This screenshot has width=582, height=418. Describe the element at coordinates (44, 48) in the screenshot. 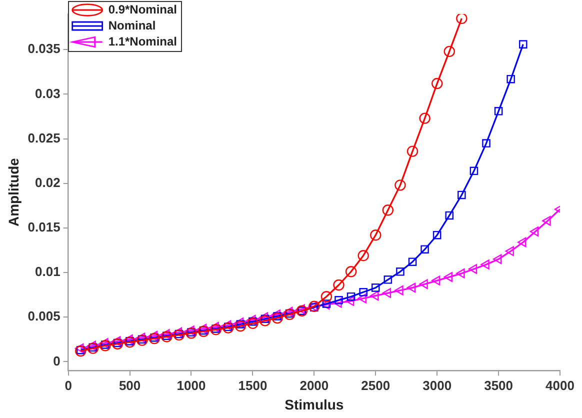

I see `y-tick-label: 0.035` at that location.